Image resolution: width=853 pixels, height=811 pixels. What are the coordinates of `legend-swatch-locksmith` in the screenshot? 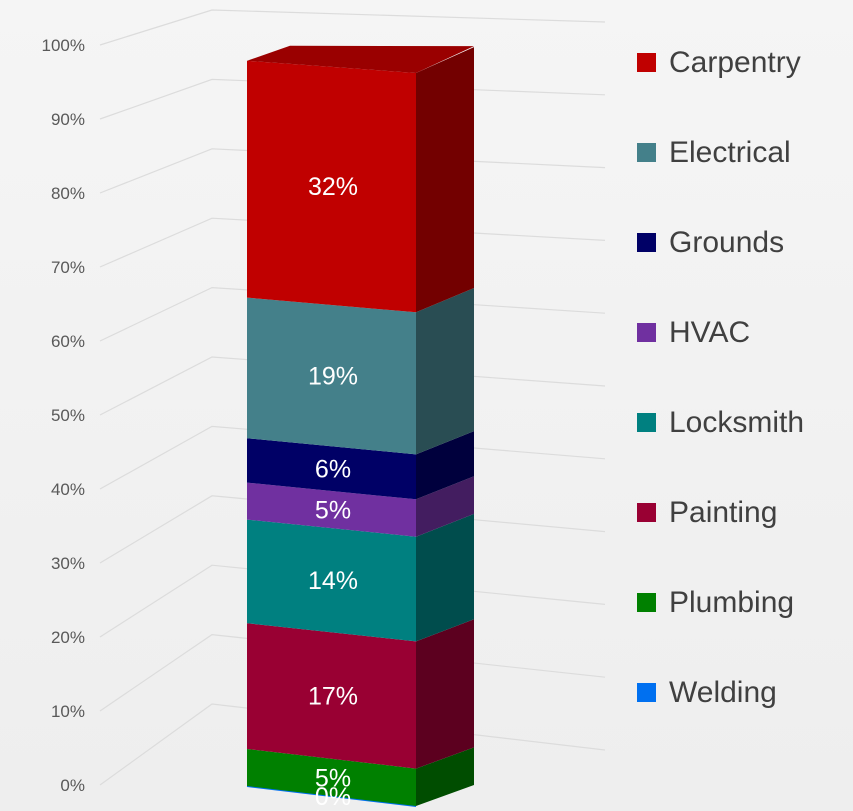 It's located at (646, 422).